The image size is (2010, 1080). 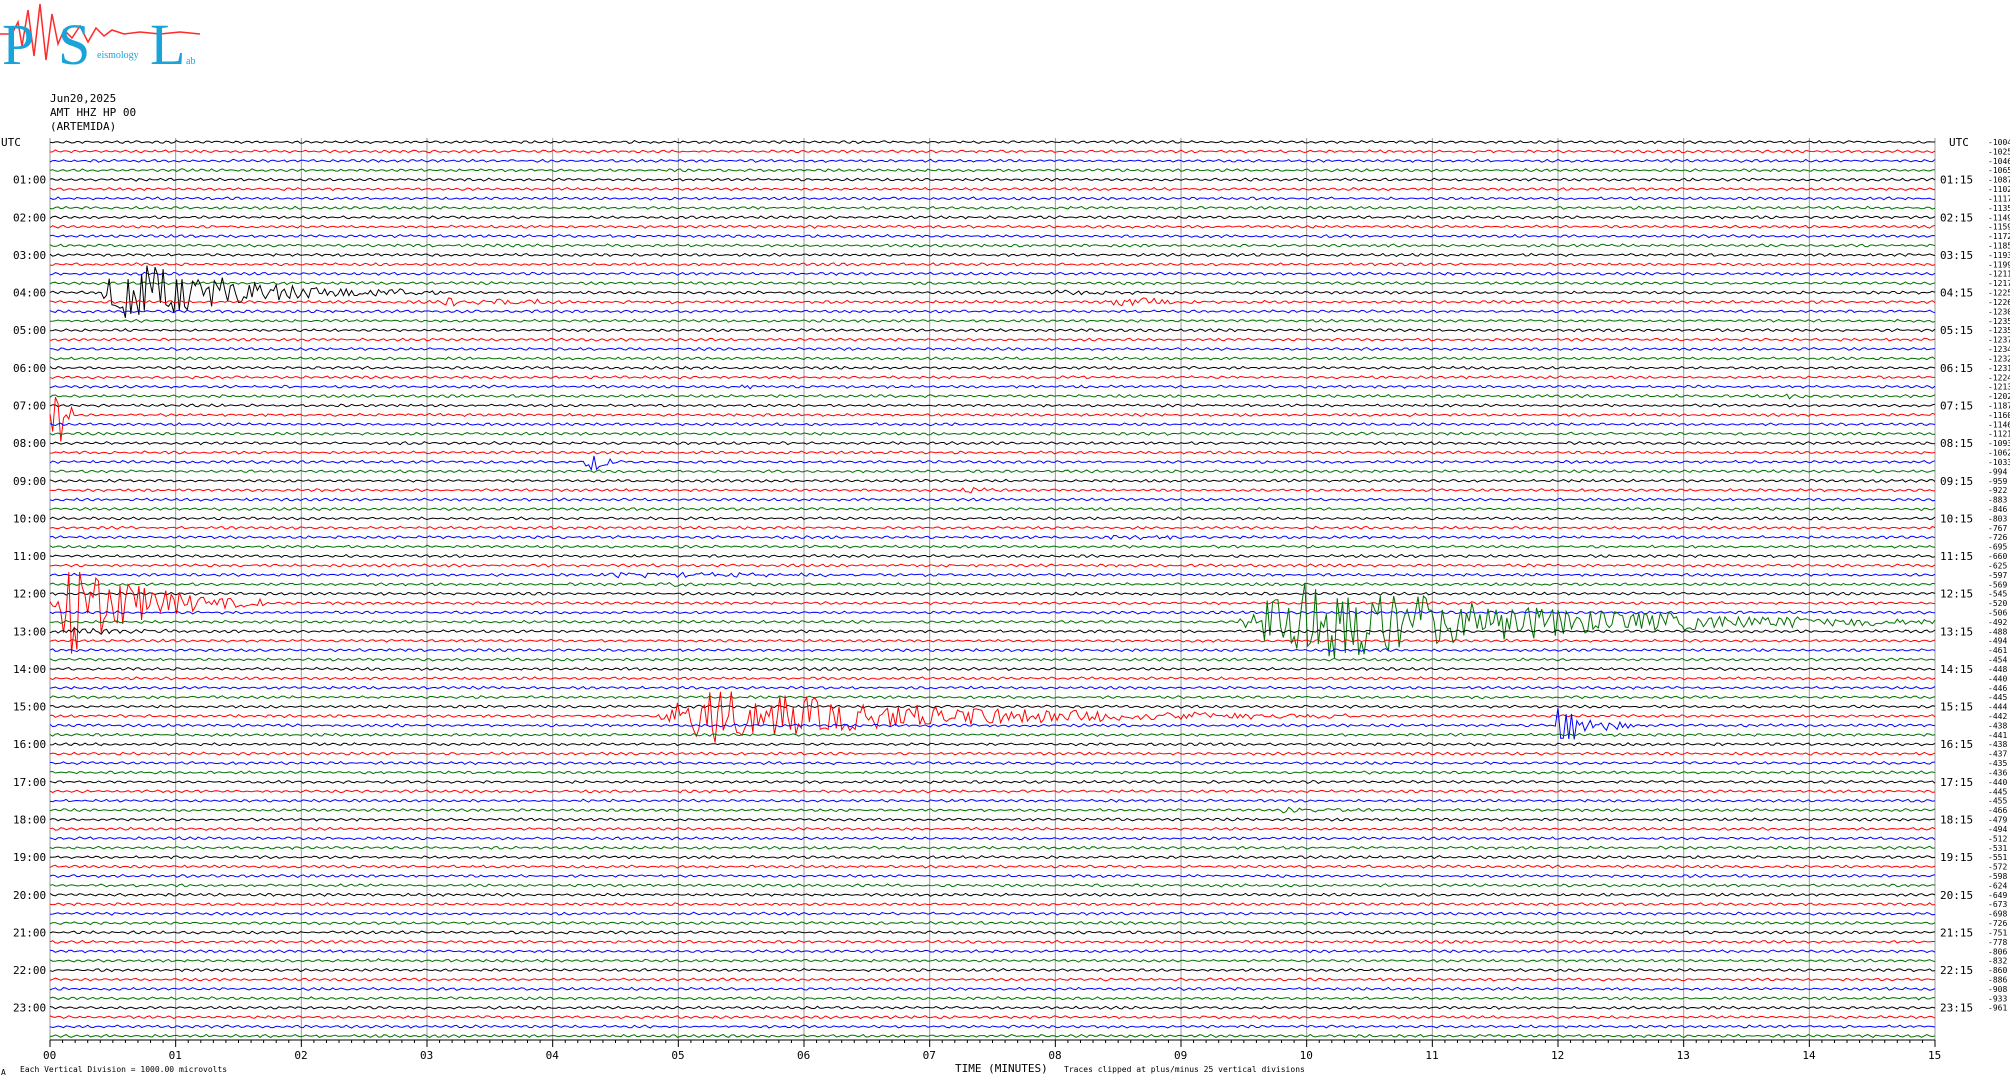 What do you see at coordinates (1997, 688) in the screenshot?
I see `row-offset-58: -446` at bounding box center [1997, 688].